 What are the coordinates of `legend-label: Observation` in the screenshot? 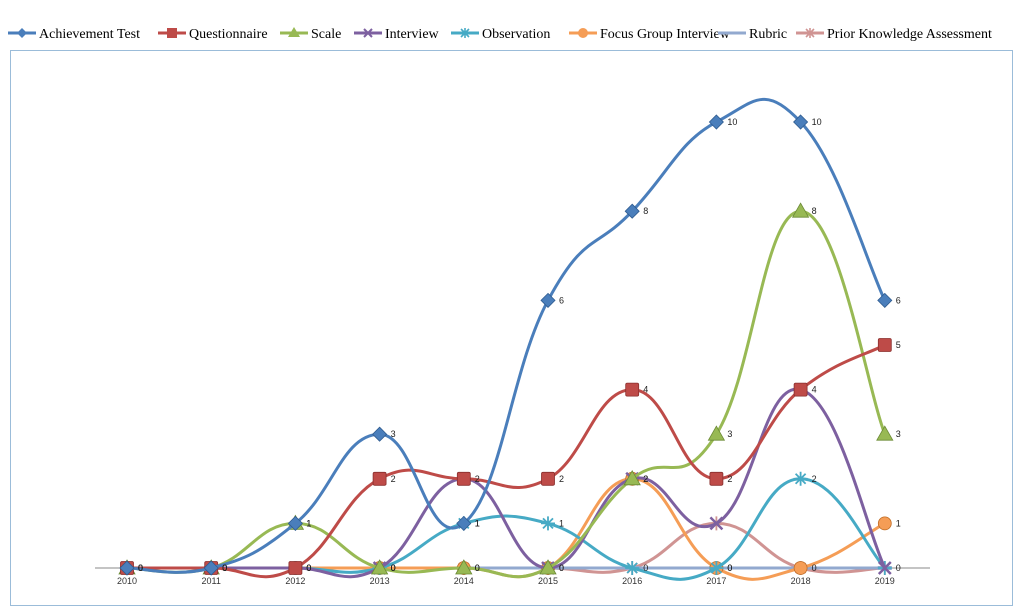 It's located at (516, 34).